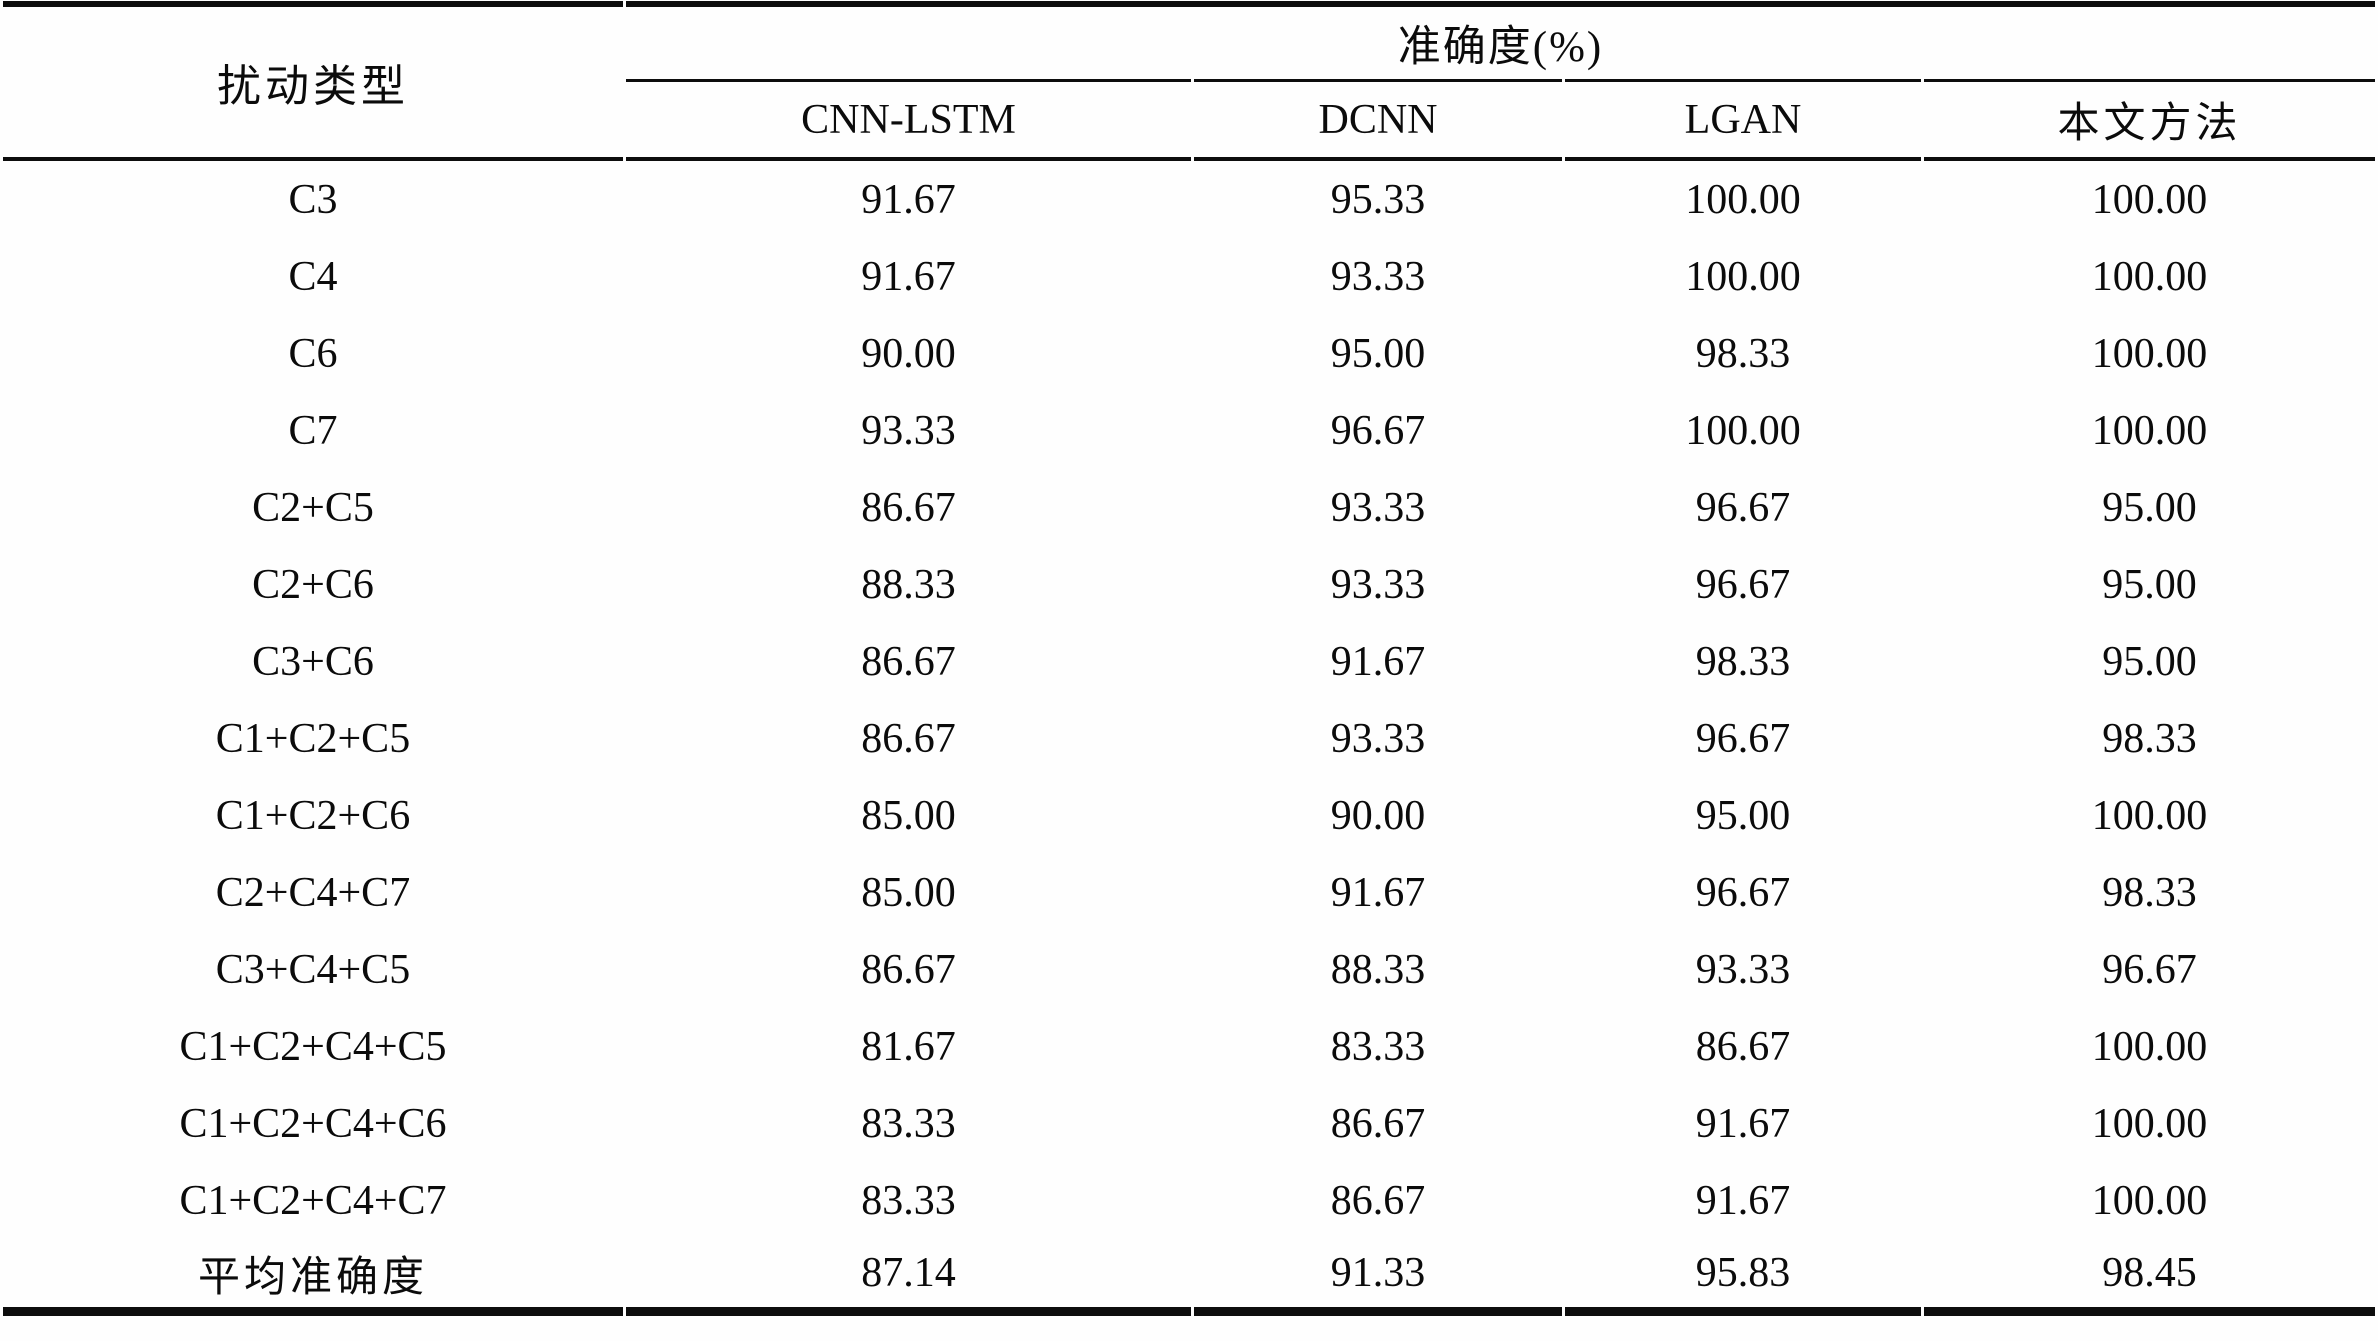 The height and width of the screenshot is (1341, 2378). Describe the element at coordinates (313, 81) in the screenshot. I see `column-header-disturbance-type: 扰动类型` at that location.